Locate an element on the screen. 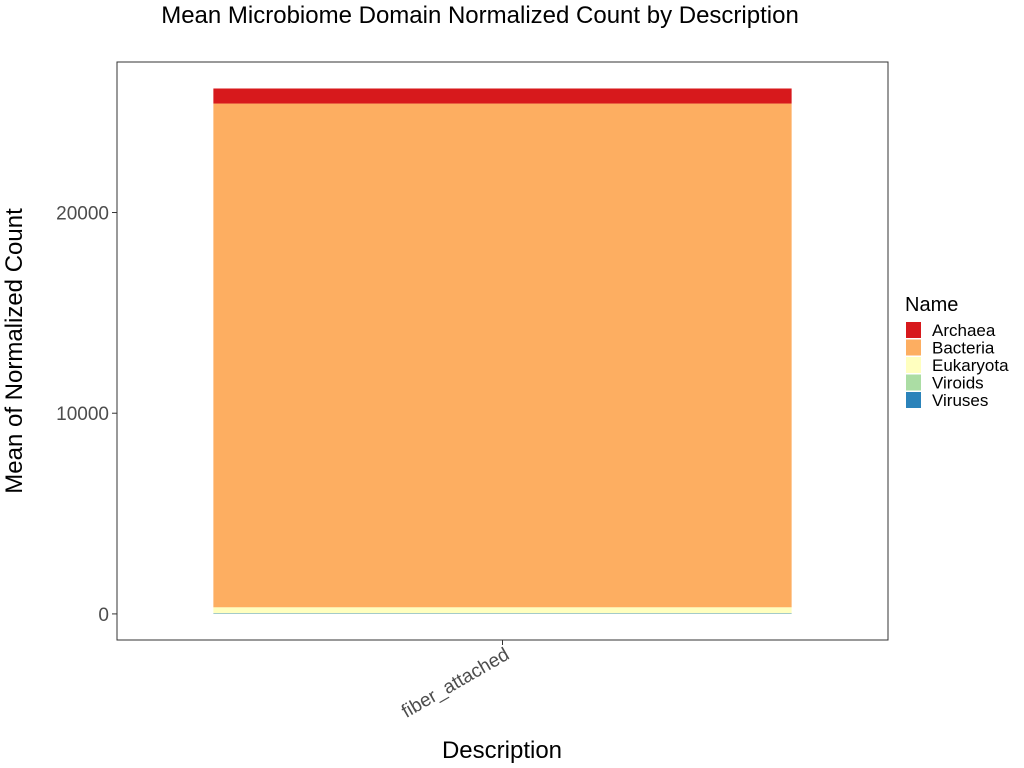 The height and width of the screenshot is (768, 1024). legend-label-bacteria: Bacteria is located at coordinates (963, 348).